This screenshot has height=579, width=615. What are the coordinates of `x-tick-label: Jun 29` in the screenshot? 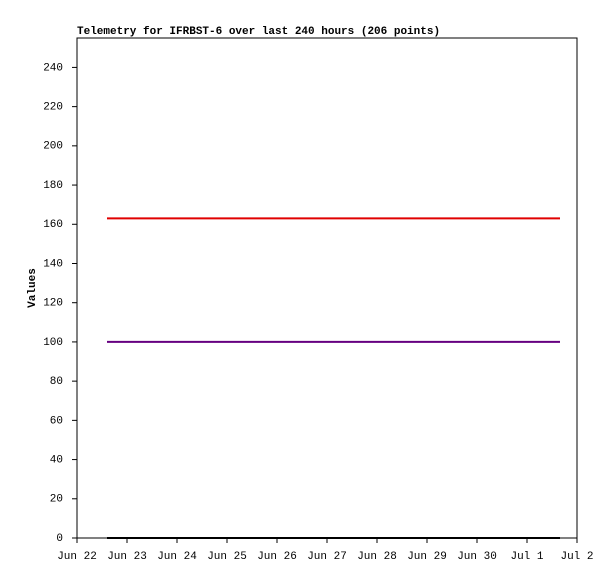 It's located at (427, 557).